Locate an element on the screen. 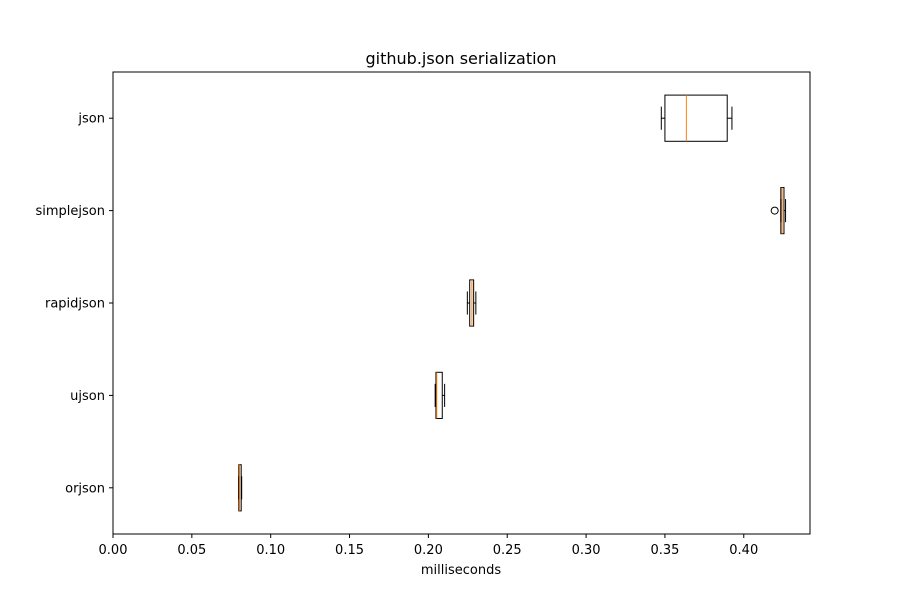  x-tick-label: 0.40 is located at coordinates (743, 550).